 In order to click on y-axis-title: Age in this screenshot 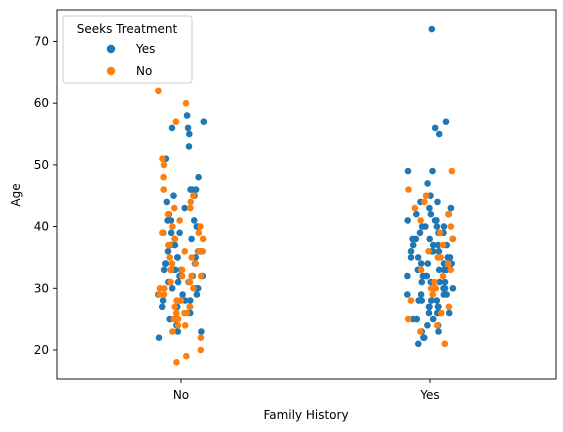, I will do `click(16, 194)`.